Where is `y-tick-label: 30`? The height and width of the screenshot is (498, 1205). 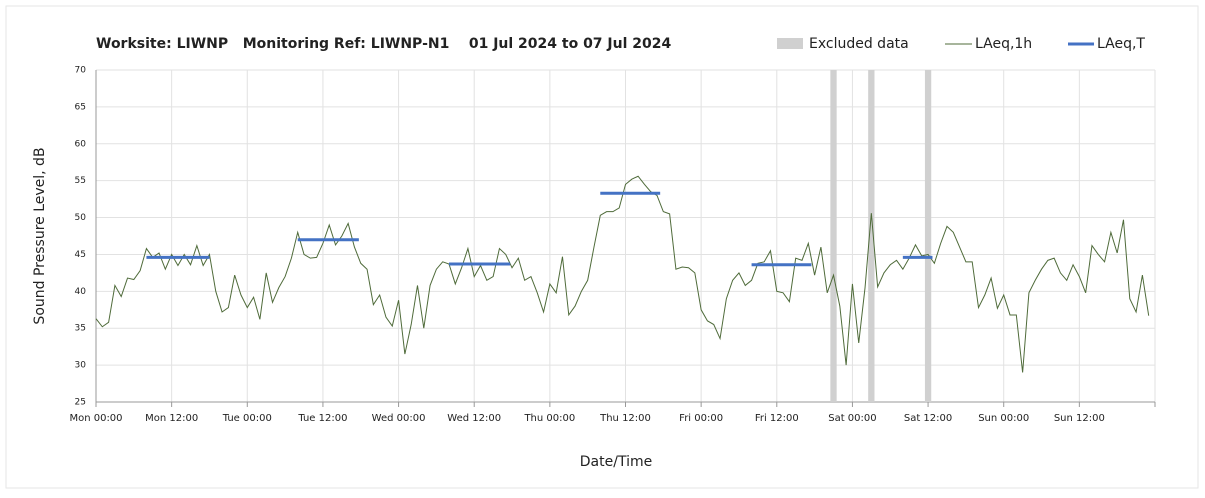 y-tick-label: 30 is located at coordinates (81, 366).